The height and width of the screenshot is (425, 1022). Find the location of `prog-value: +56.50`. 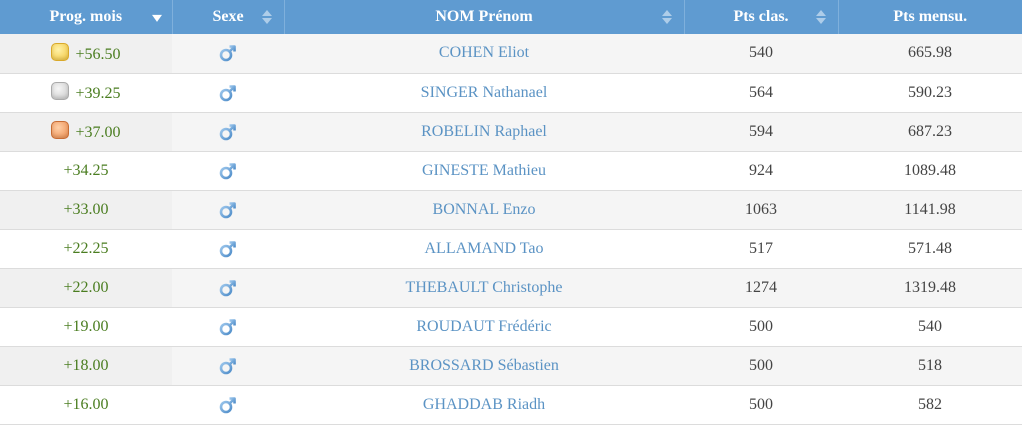

prog-value: +56.50 is located at coordinates (98, 54).